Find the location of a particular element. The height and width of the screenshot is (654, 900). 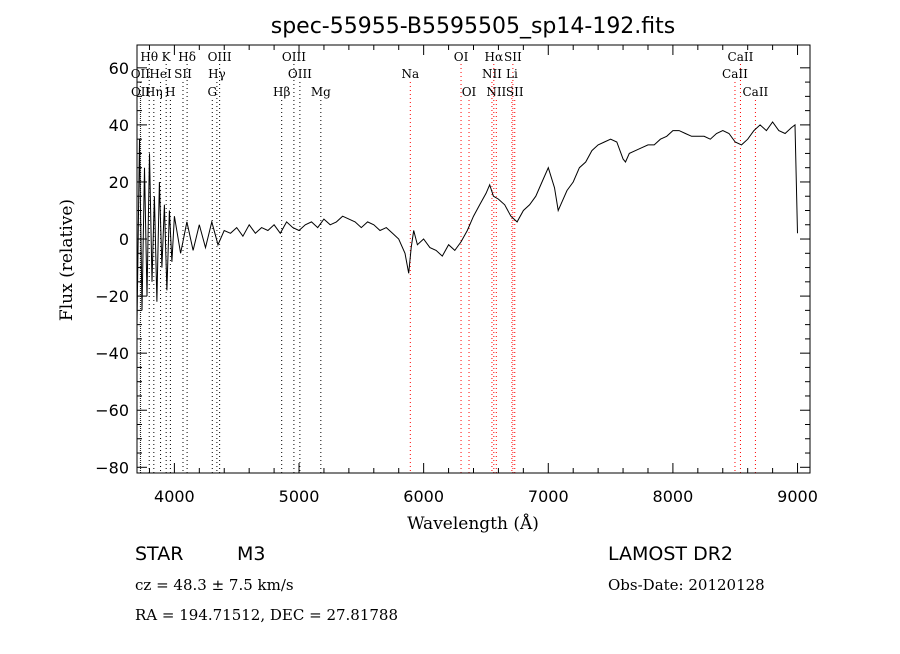

spectral-line-label: HeI is located at coordinates (160, 74).